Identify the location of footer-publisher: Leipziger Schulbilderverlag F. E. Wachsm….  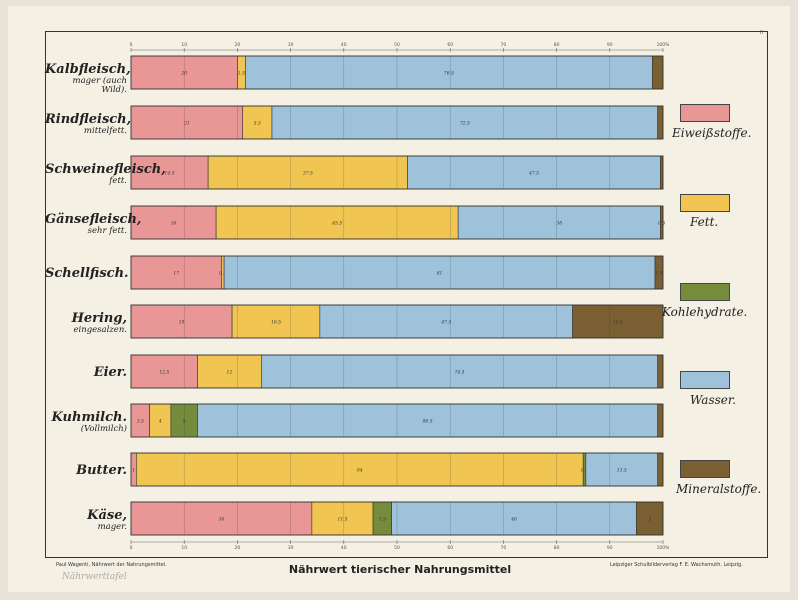
(676, 565).